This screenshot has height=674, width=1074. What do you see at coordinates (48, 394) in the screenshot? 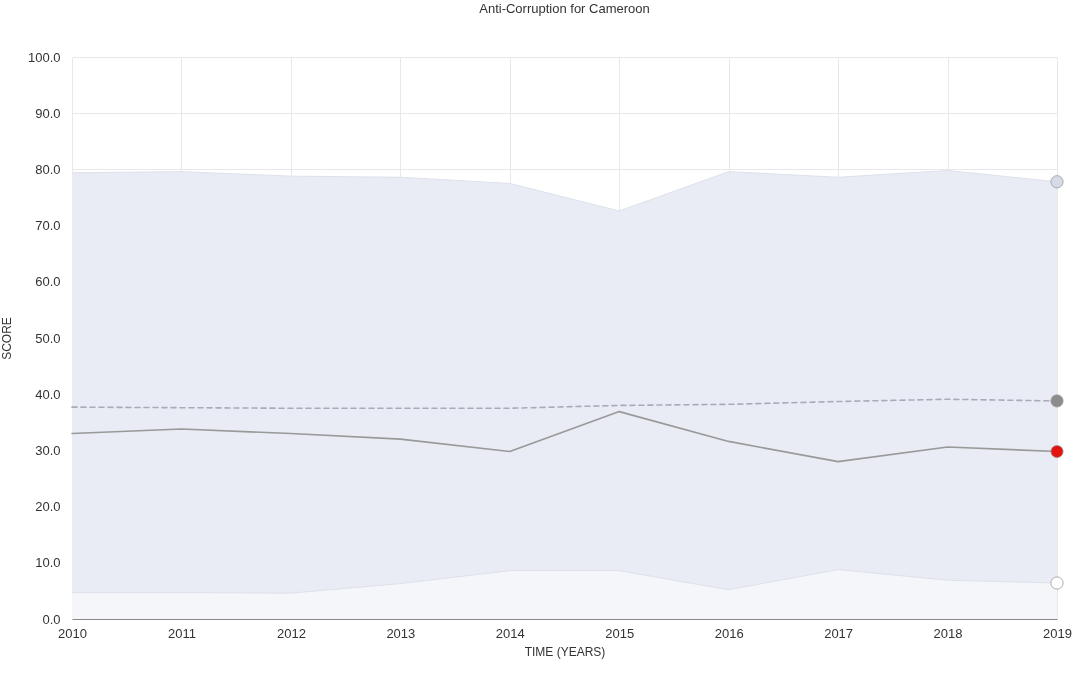
I see `y-tick-label: 40.0` at bounding box center [48, 394].